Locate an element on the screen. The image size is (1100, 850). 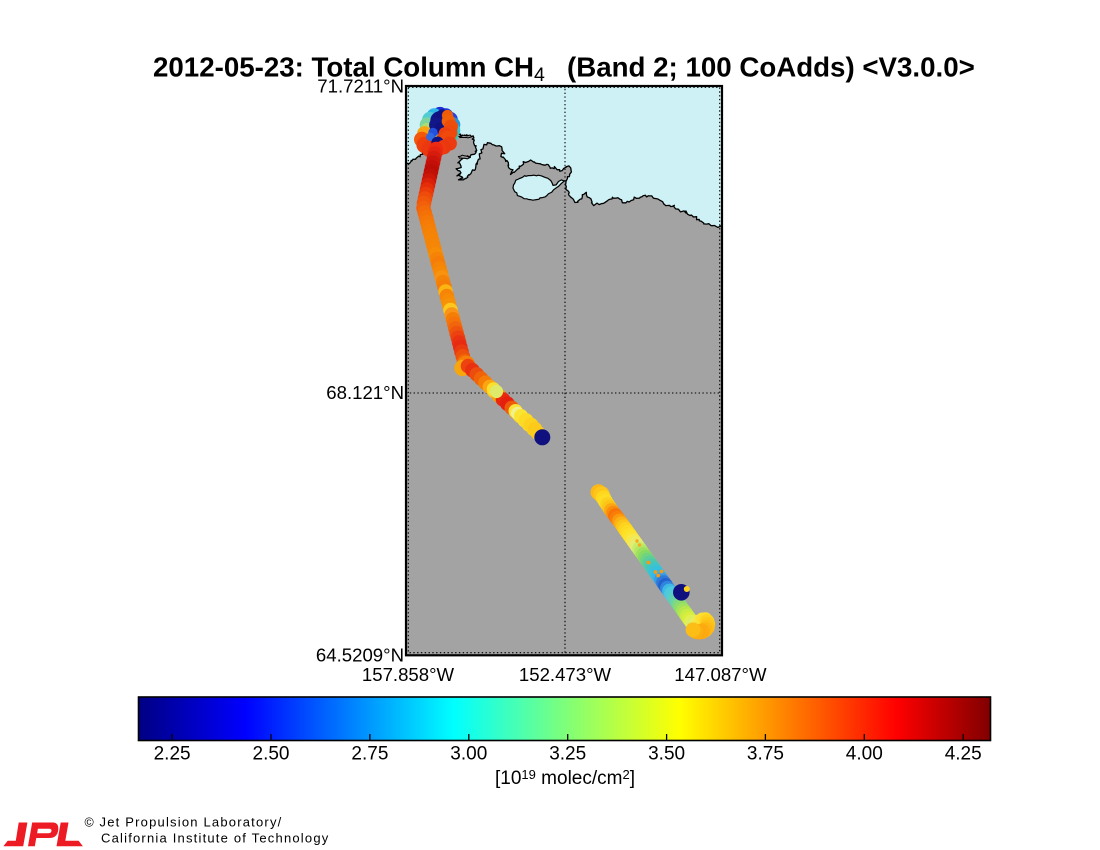
svg-text: 2.75 is located at coordinates (369, 754).